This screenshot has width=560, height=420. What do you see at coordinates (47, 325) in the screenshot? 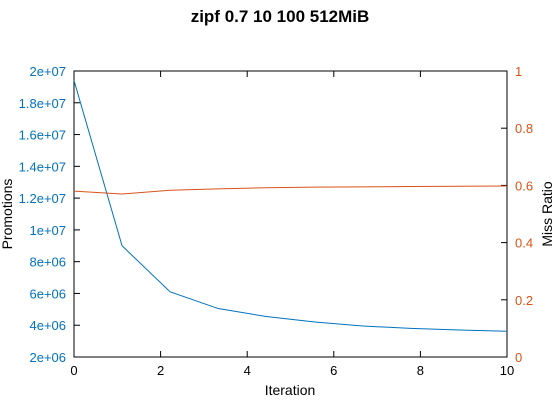
I see `y-left-tick-label: 4e+06` at bounding box center [47, 325].